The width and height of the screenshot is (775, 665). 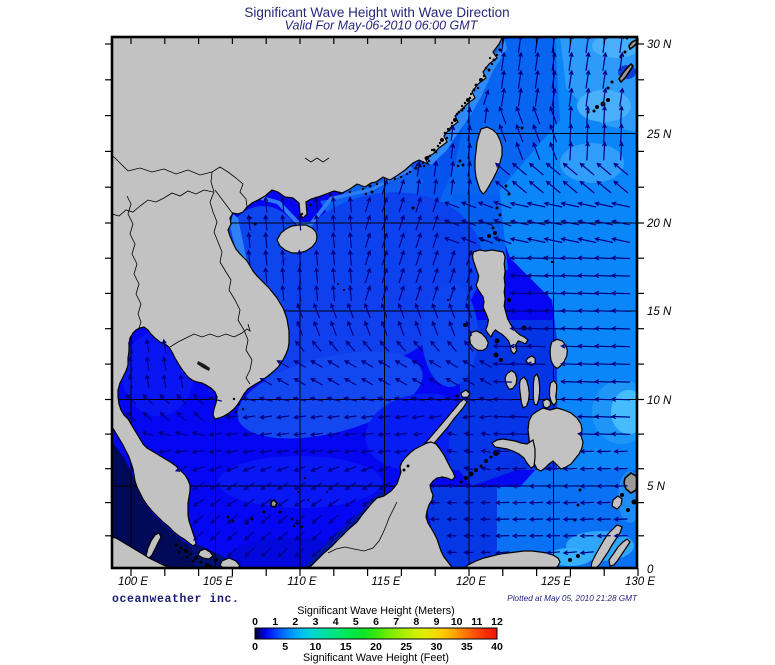 I want to click on svg-text: 30, so click(x=437, y=647).